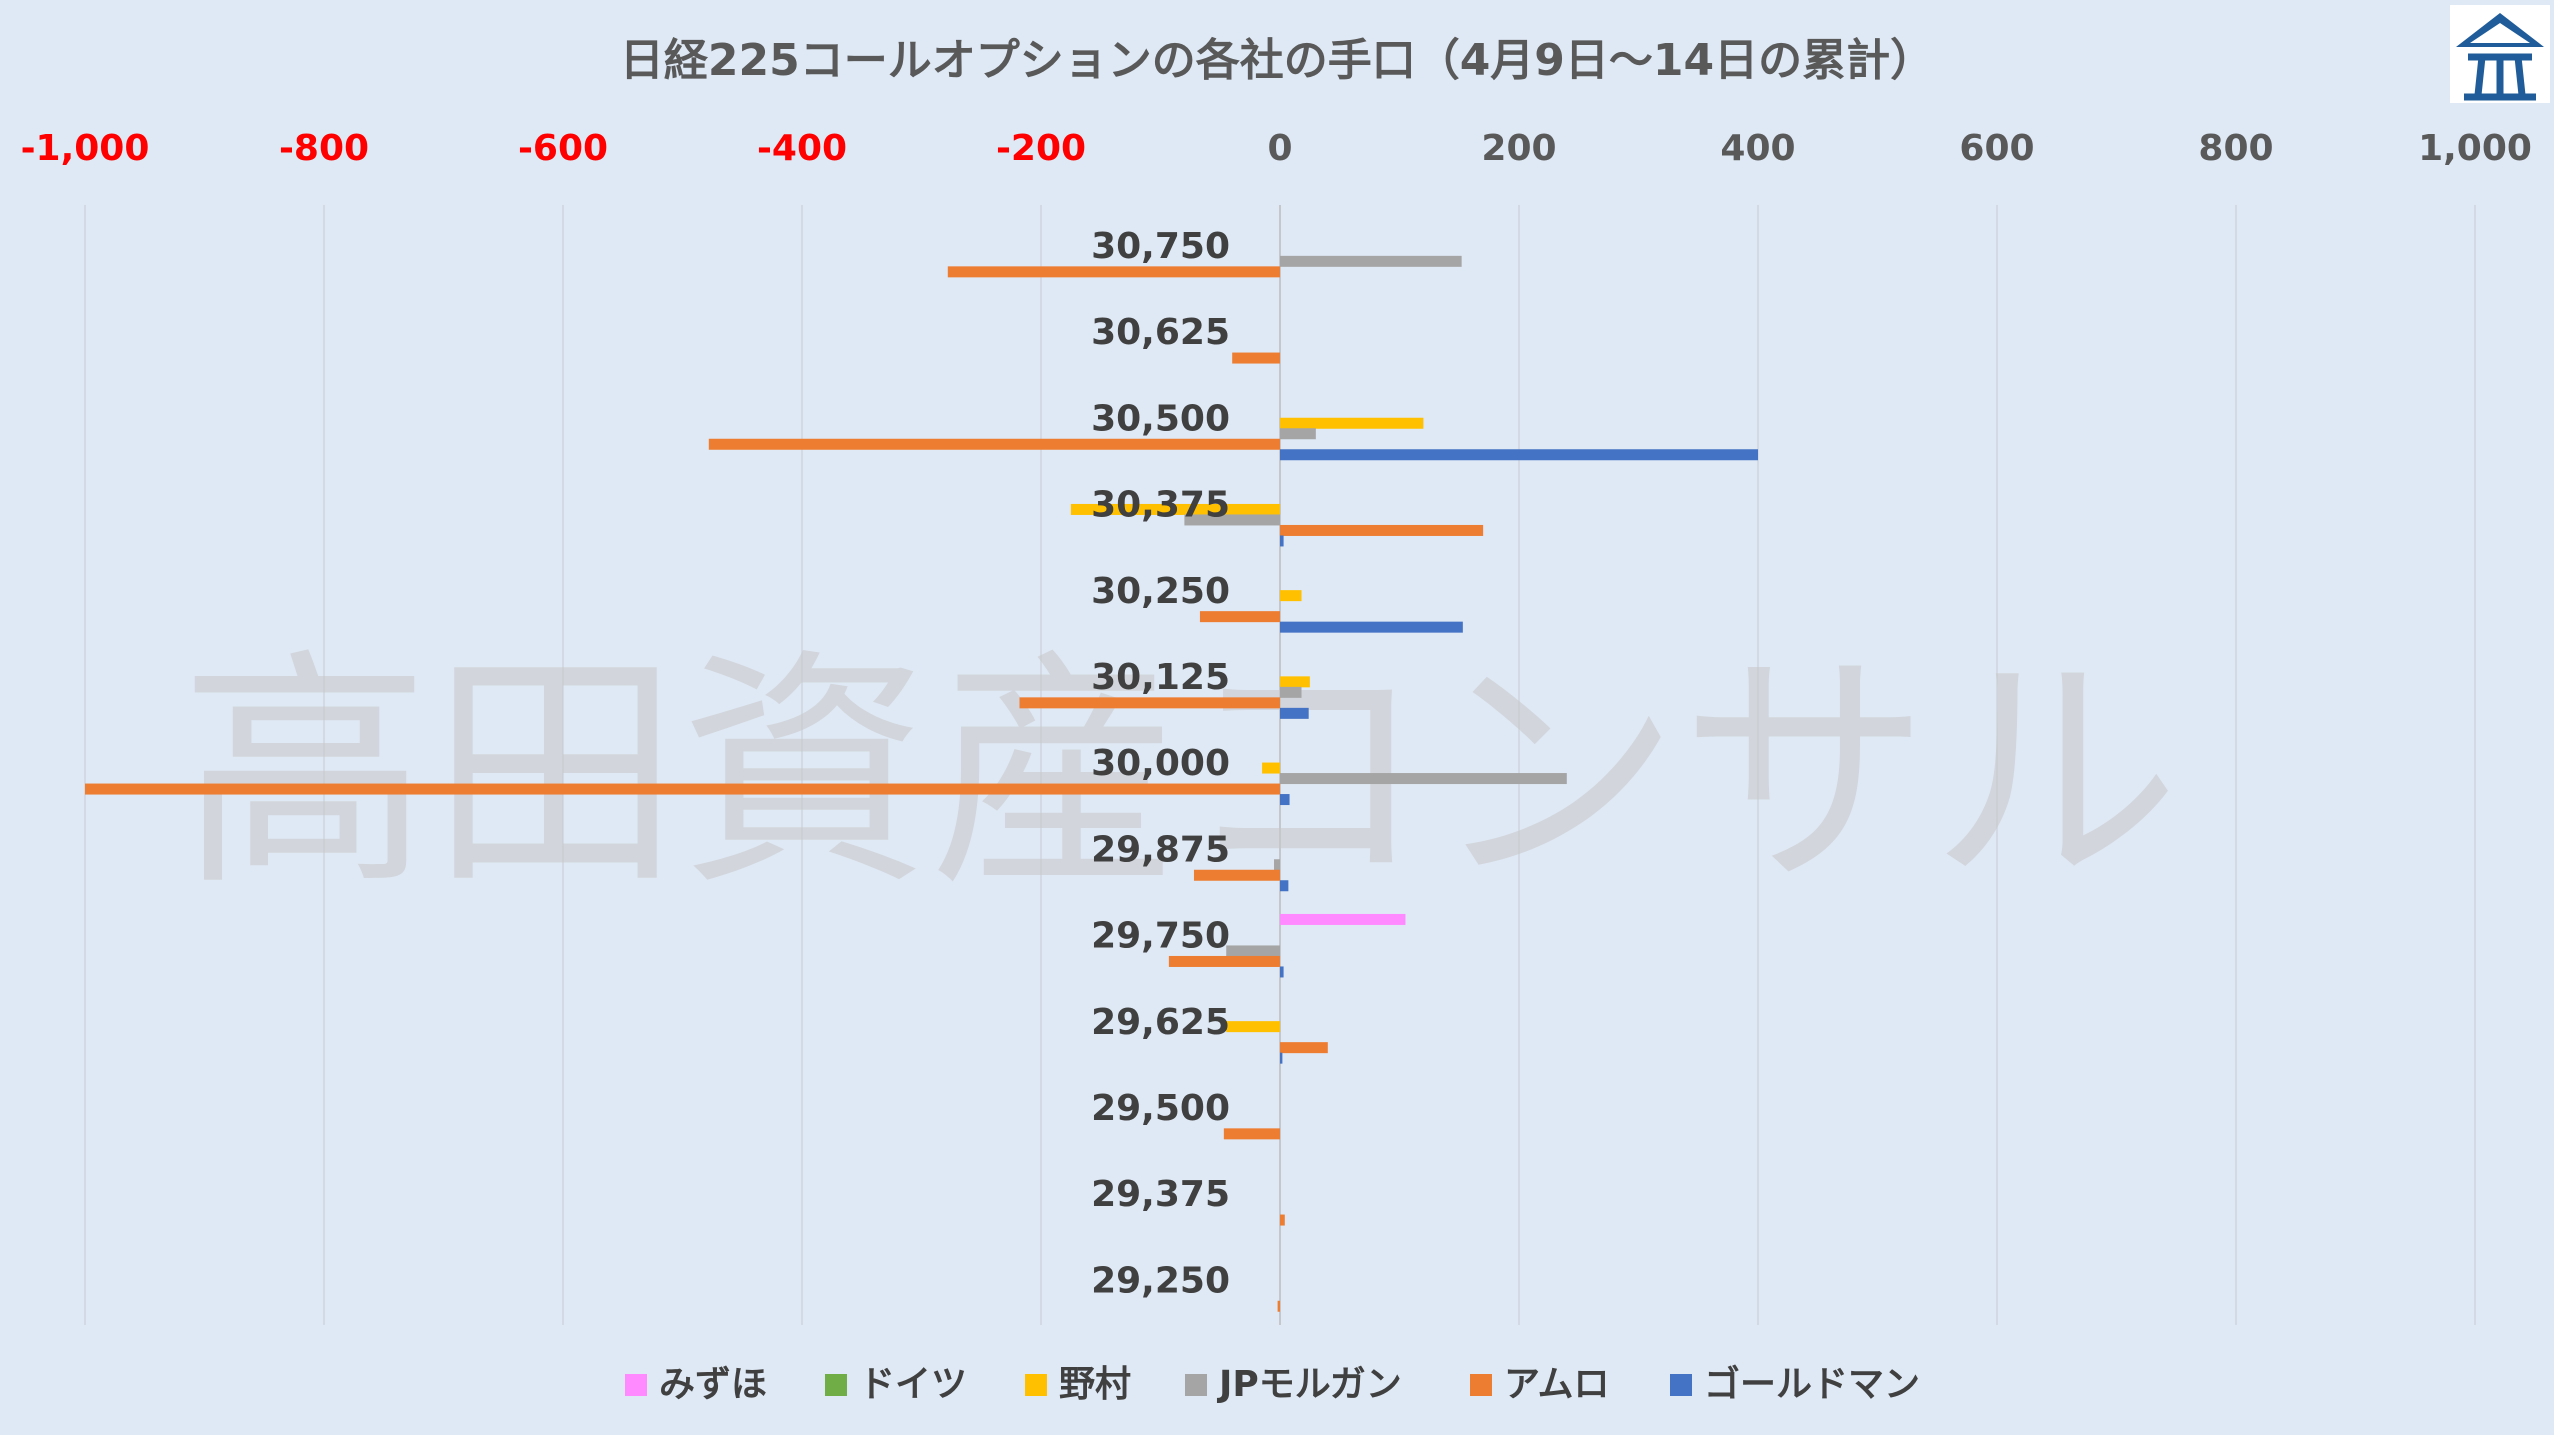 This screenshot has height=1435, width=2554. Describe the element at coordinates (1160, 332) in the screenshot. I see `category-label: 30,625` at that location.